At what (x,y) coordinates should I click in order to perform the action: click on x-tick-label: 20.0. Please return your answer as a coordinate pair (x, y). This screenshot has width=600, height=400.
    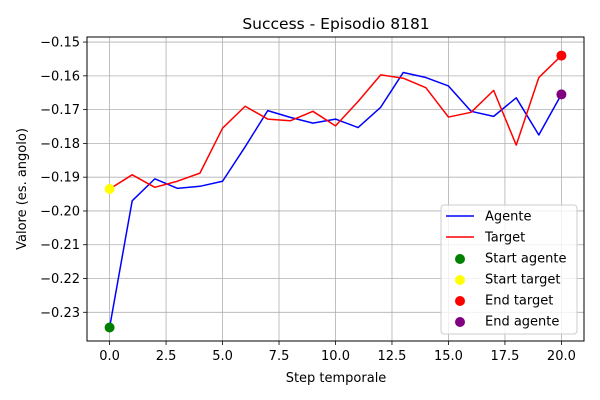
    Looking at the image, I should click on (561, 356).